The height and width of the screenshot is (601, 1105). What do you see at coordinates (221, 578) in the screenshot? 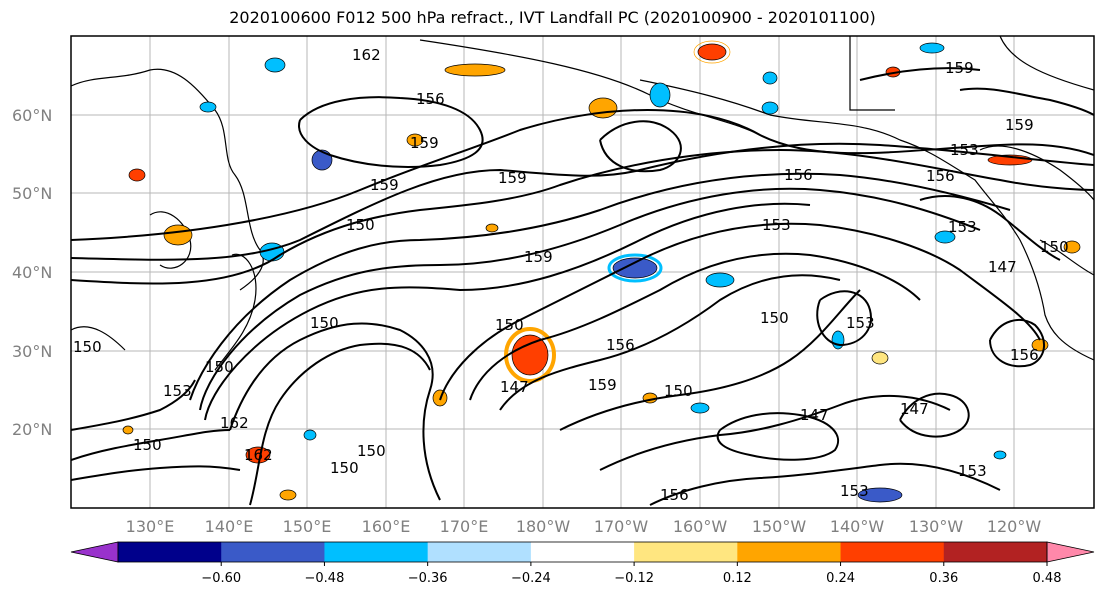
I see `colorbar-tick-label: −0.60` at bounding box center [221, 578].